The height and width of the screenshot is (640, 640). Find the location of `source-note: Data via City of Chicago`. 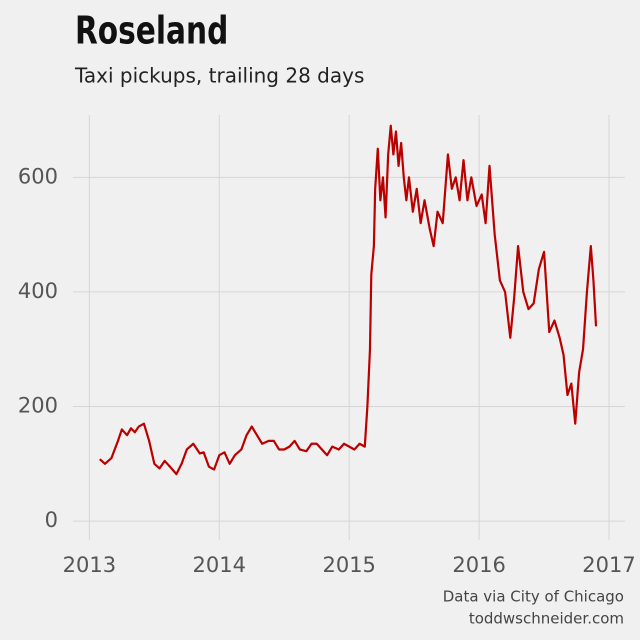

source-note: Data via City of Chicago is located at coordinates (533, 597).